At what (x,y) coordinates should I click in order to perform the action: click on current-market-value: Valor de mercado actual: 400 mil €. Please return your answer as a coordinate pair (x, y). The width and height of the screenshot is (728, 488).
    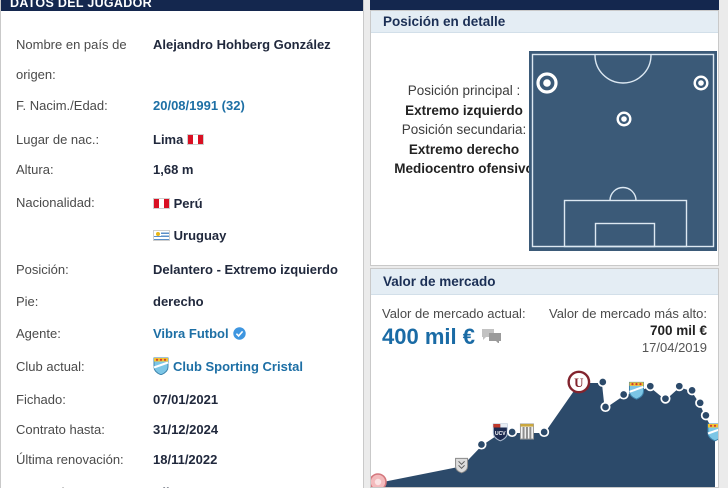
    Looking at the image, I should click on (454, 328).